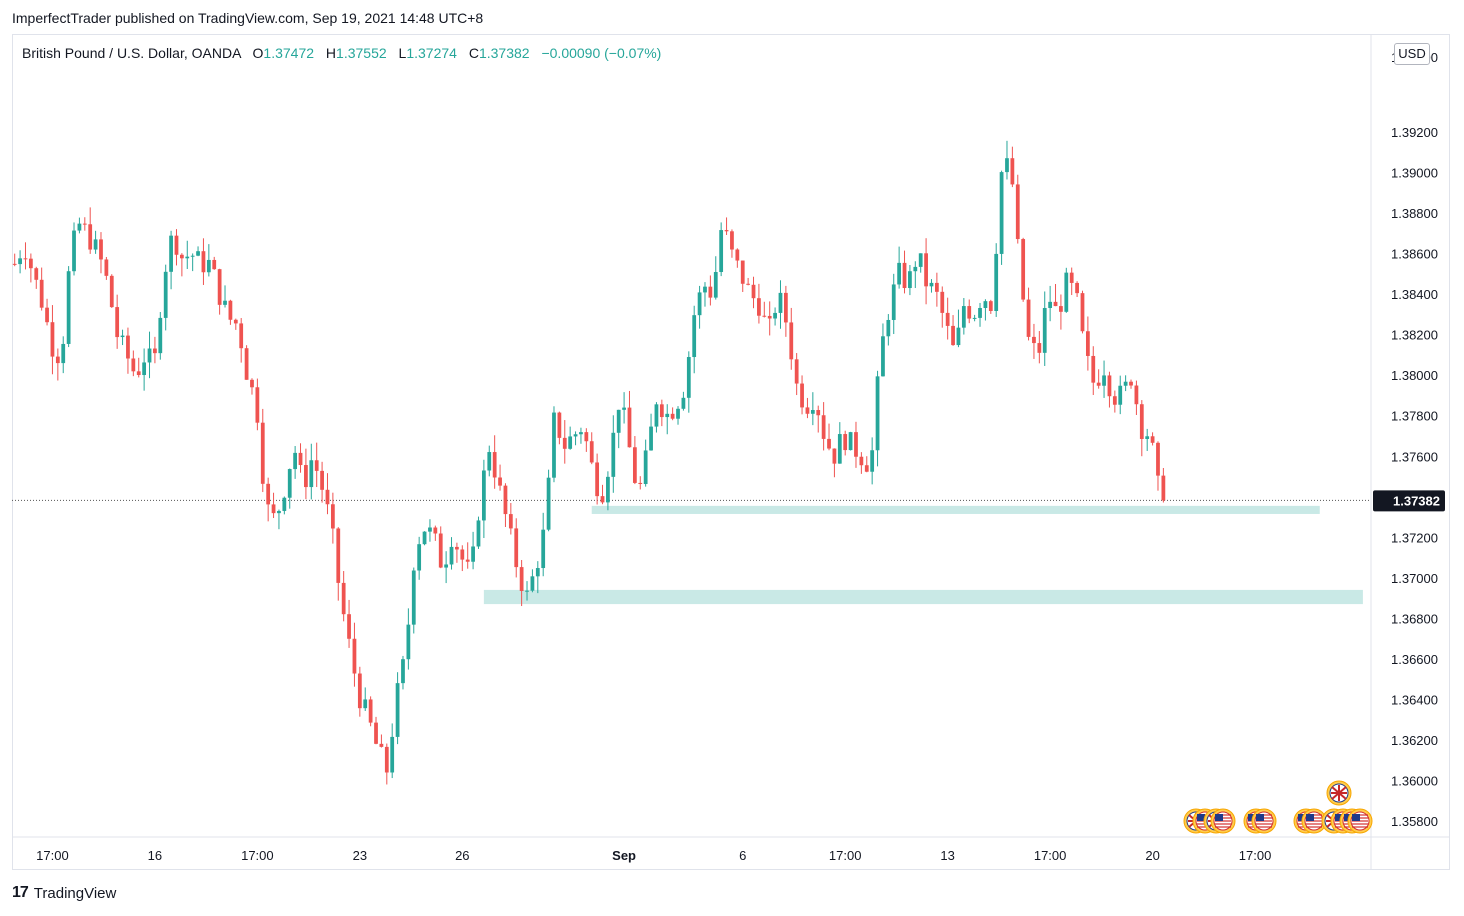 The image size is (1464, 916). I want to click on footer-brand: TradingView, so click(75, 893).